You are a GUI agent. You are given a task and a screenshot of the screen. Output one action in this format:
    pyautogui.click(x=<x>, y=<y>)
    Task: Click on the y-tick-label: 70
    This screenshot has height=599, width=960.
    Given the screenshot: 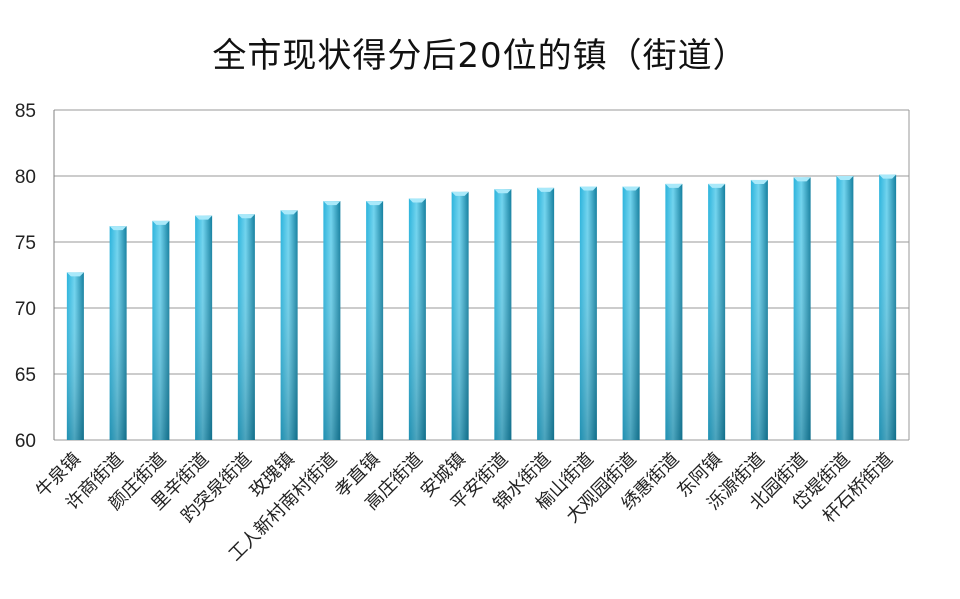 What is the action you would take?
    pyautogui.click(x=25, y=309)
    